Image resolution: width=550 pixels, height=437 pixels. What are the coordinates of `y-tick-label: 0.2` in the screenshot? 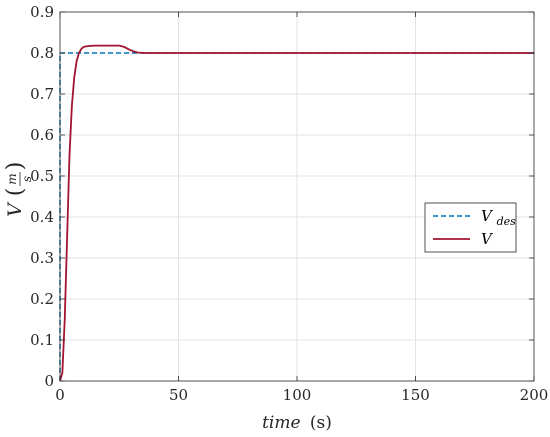 It's located at (42, 299).